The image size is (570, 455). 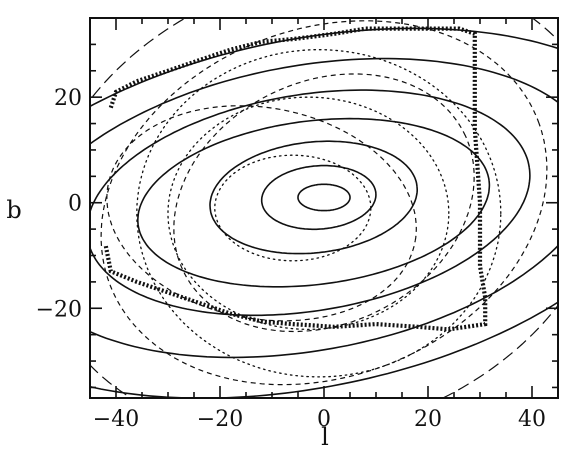 I want to click on x-tick-label: 0, so click(x=324, y=419).